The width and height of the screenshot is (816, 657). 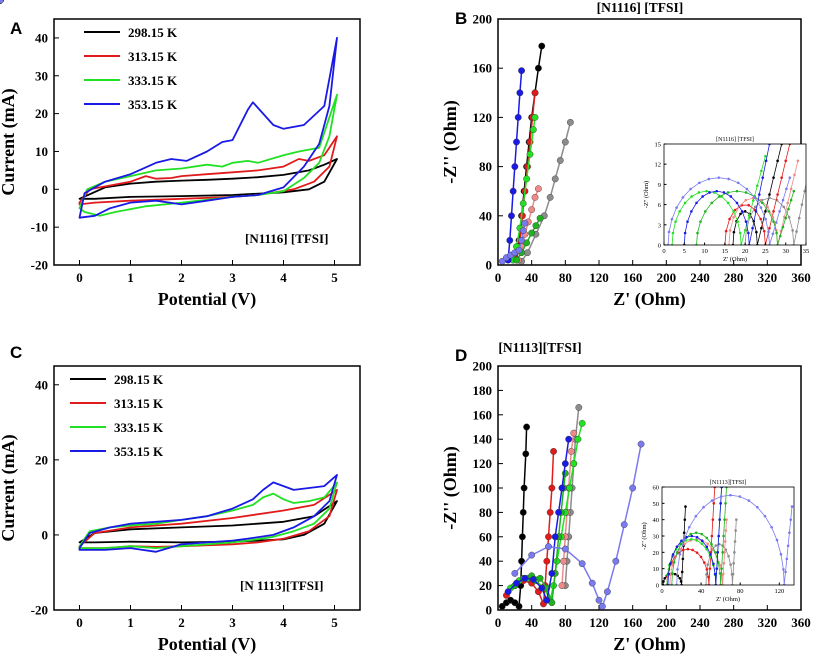 I want to click on legend-label: EIS at 353.15 K before CV, so click(x=54, y=1).